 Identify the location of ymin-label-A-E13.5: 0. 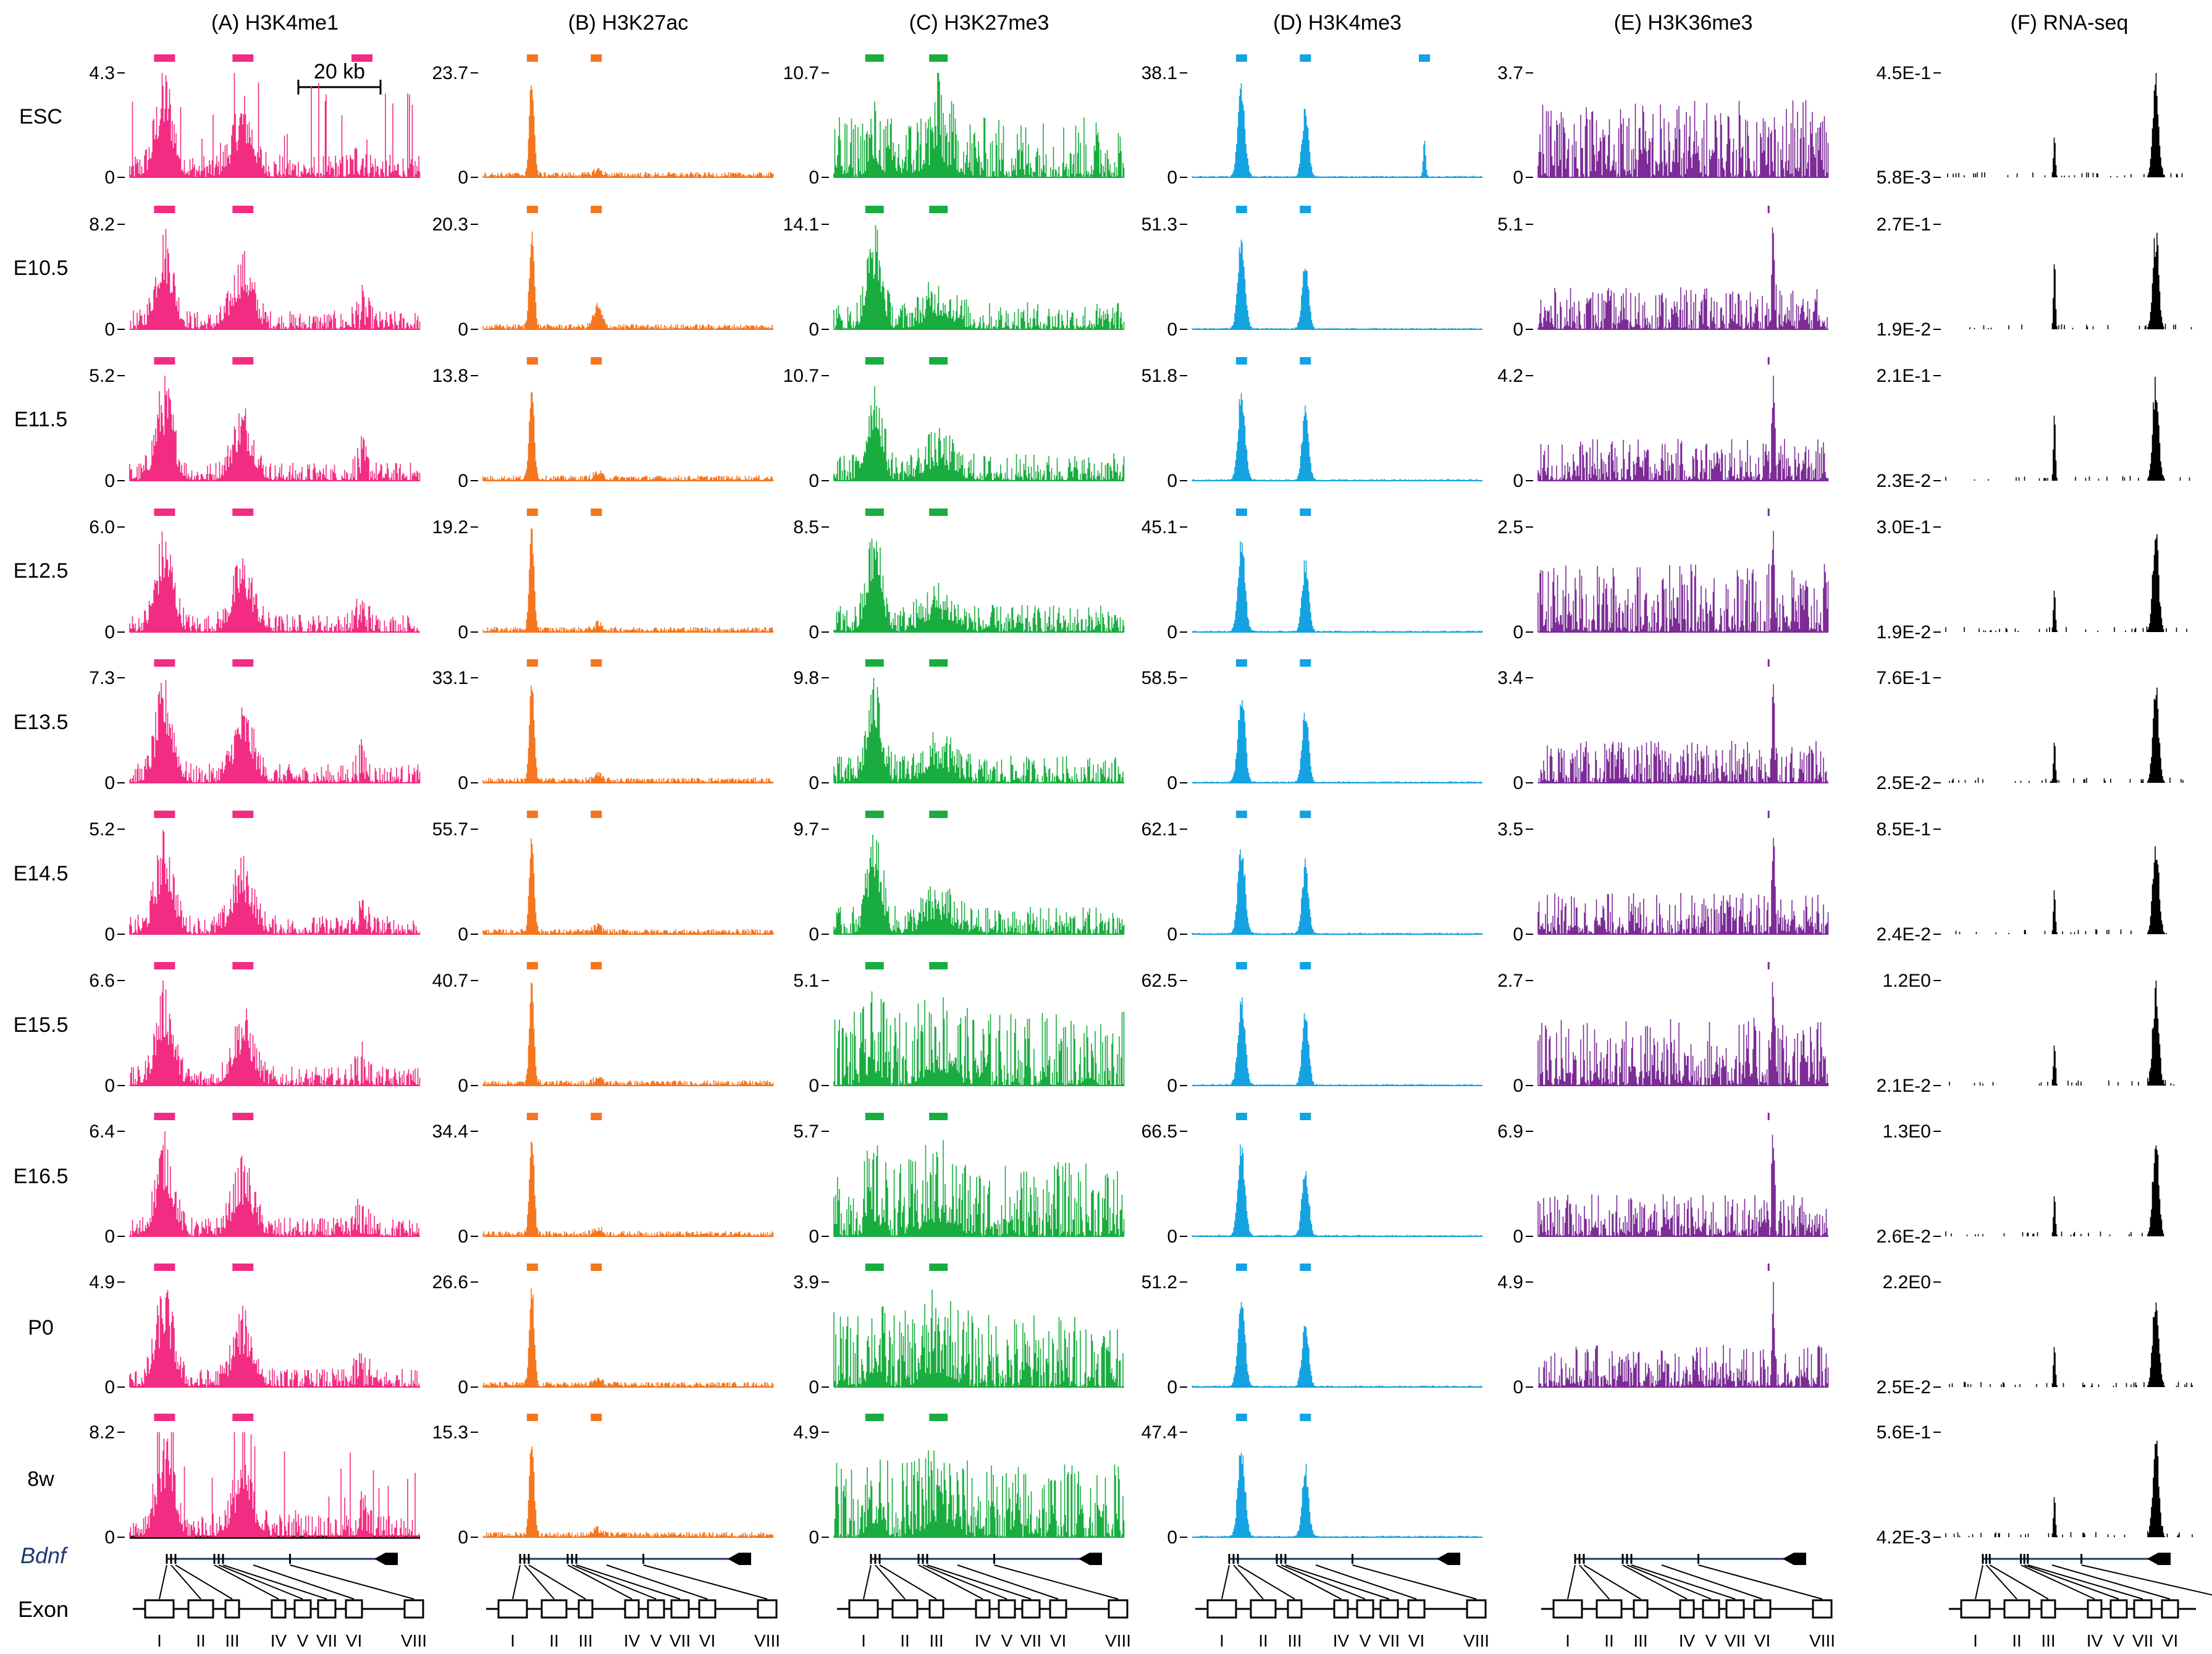
(109, 783).